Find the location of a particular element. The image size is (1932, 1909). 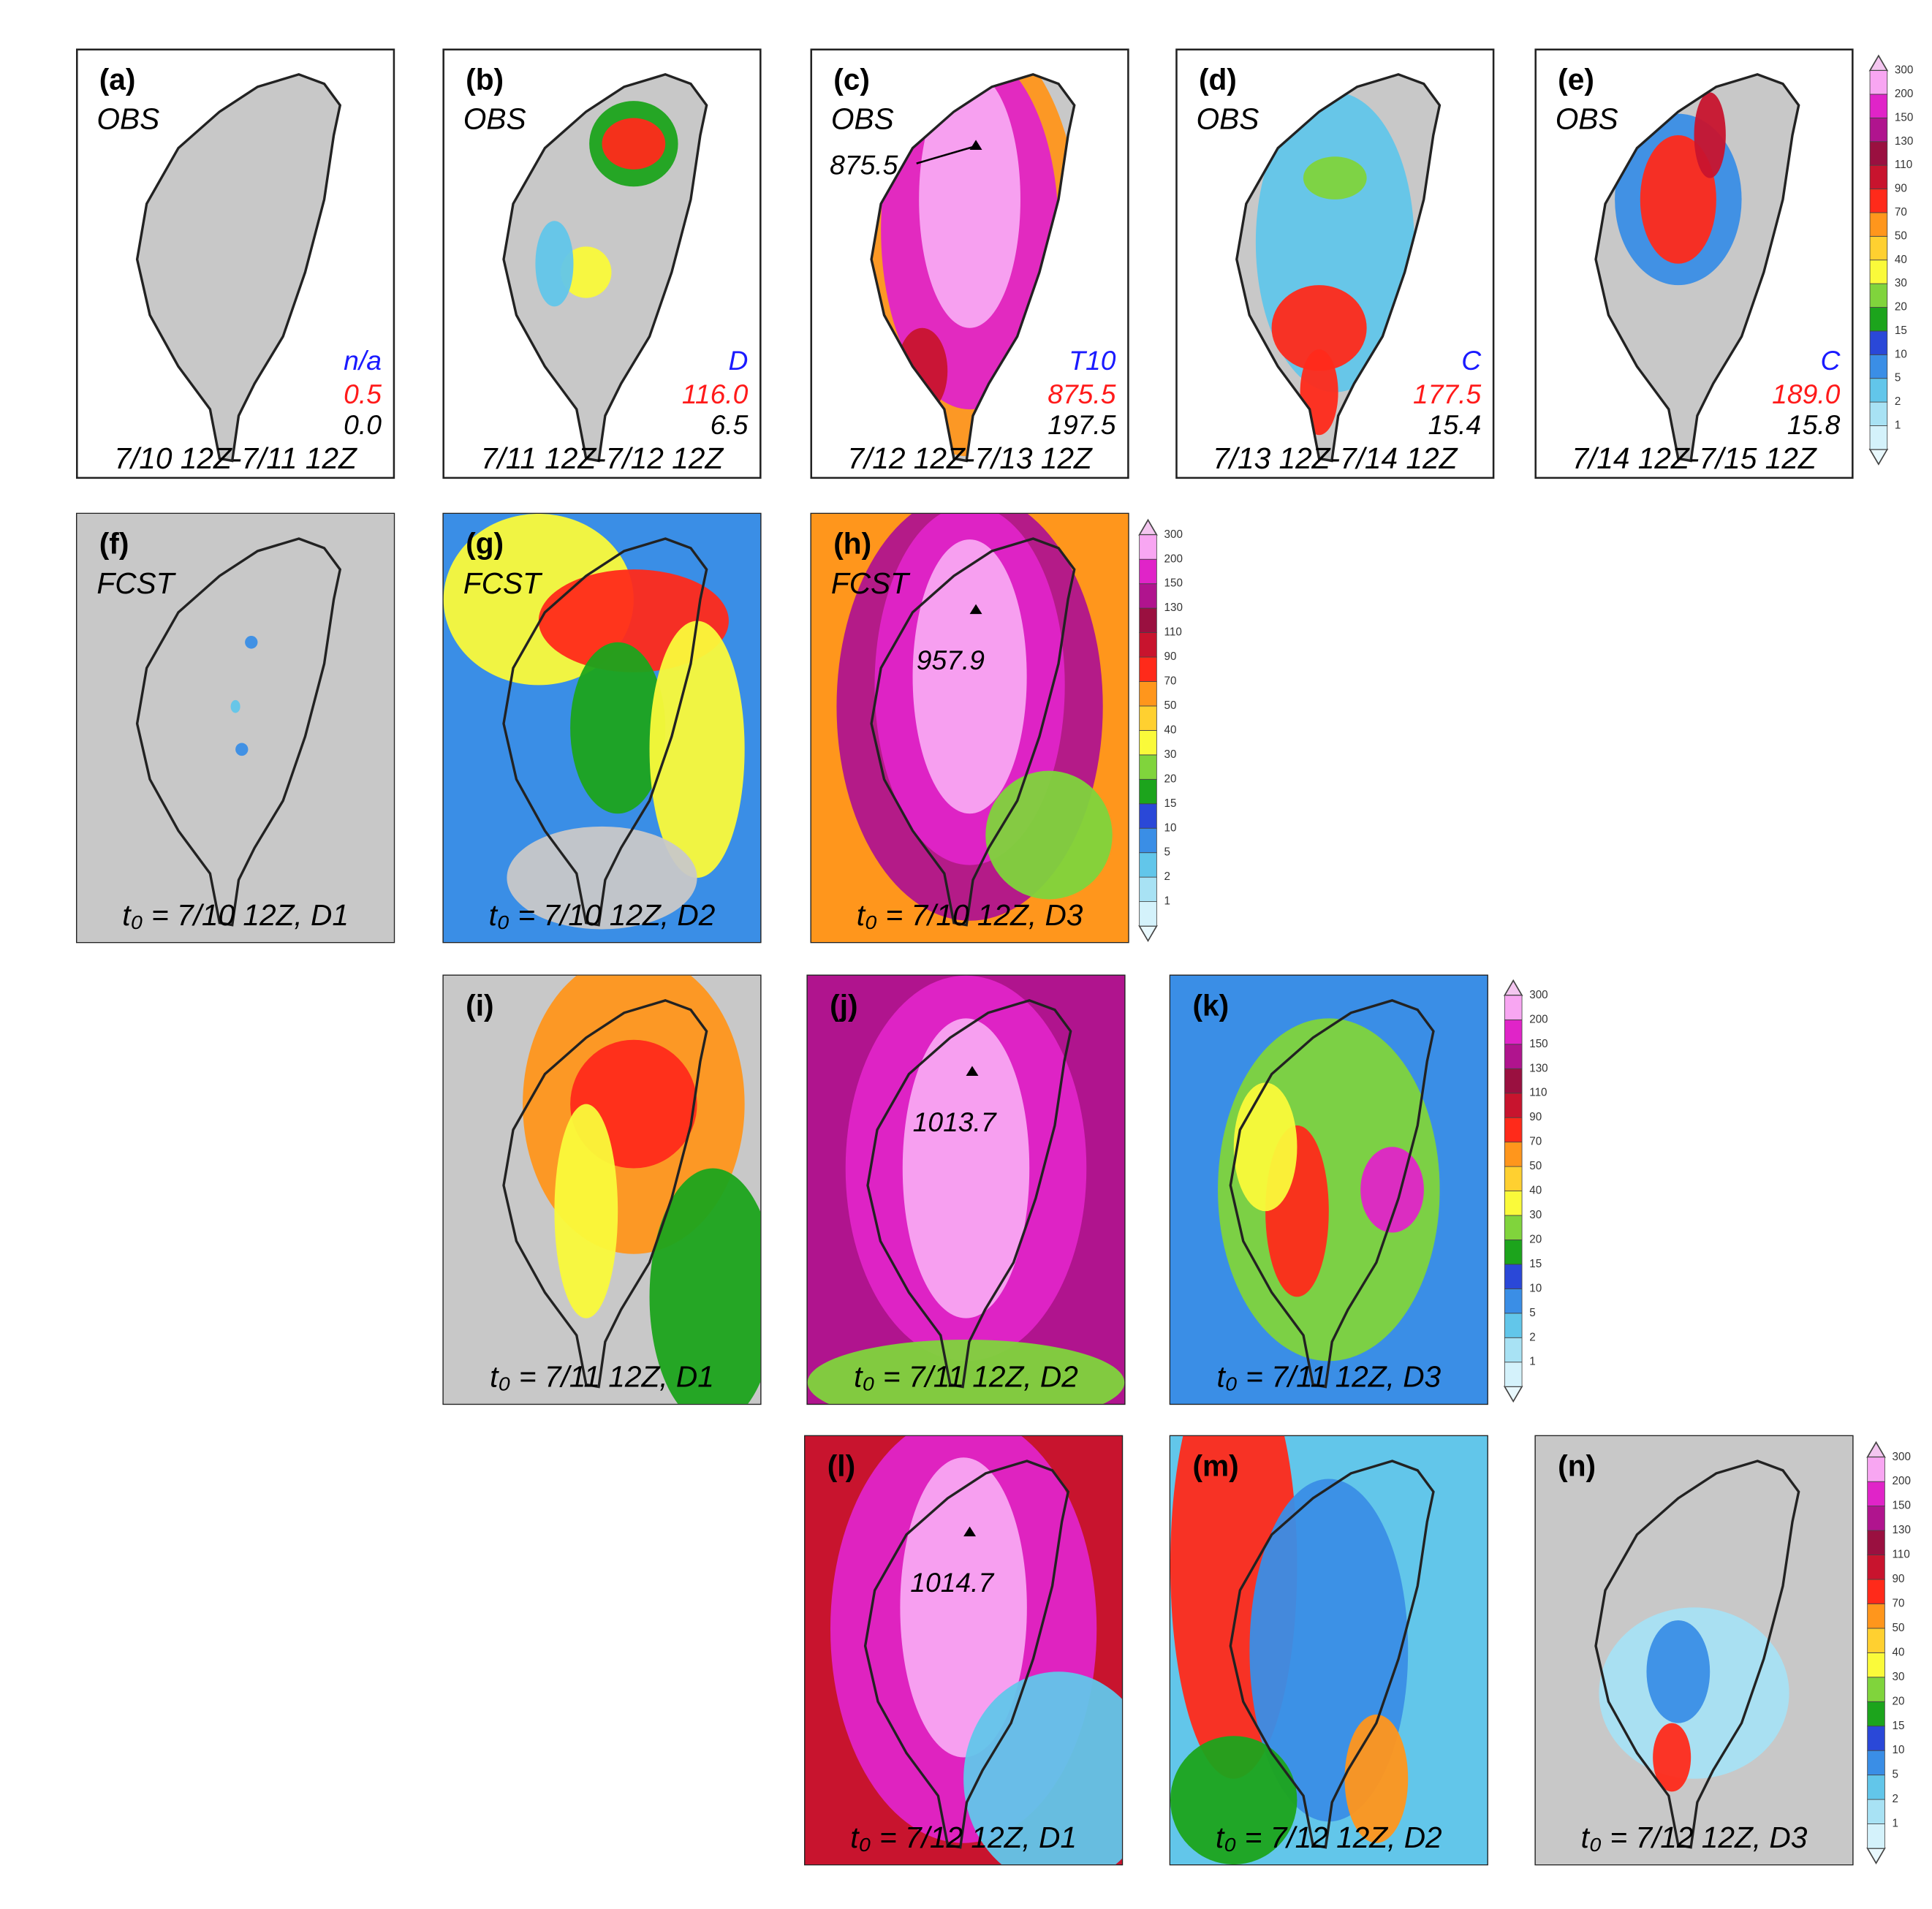

peak-value: 1014.7 is located at coordinates (952, 1582).